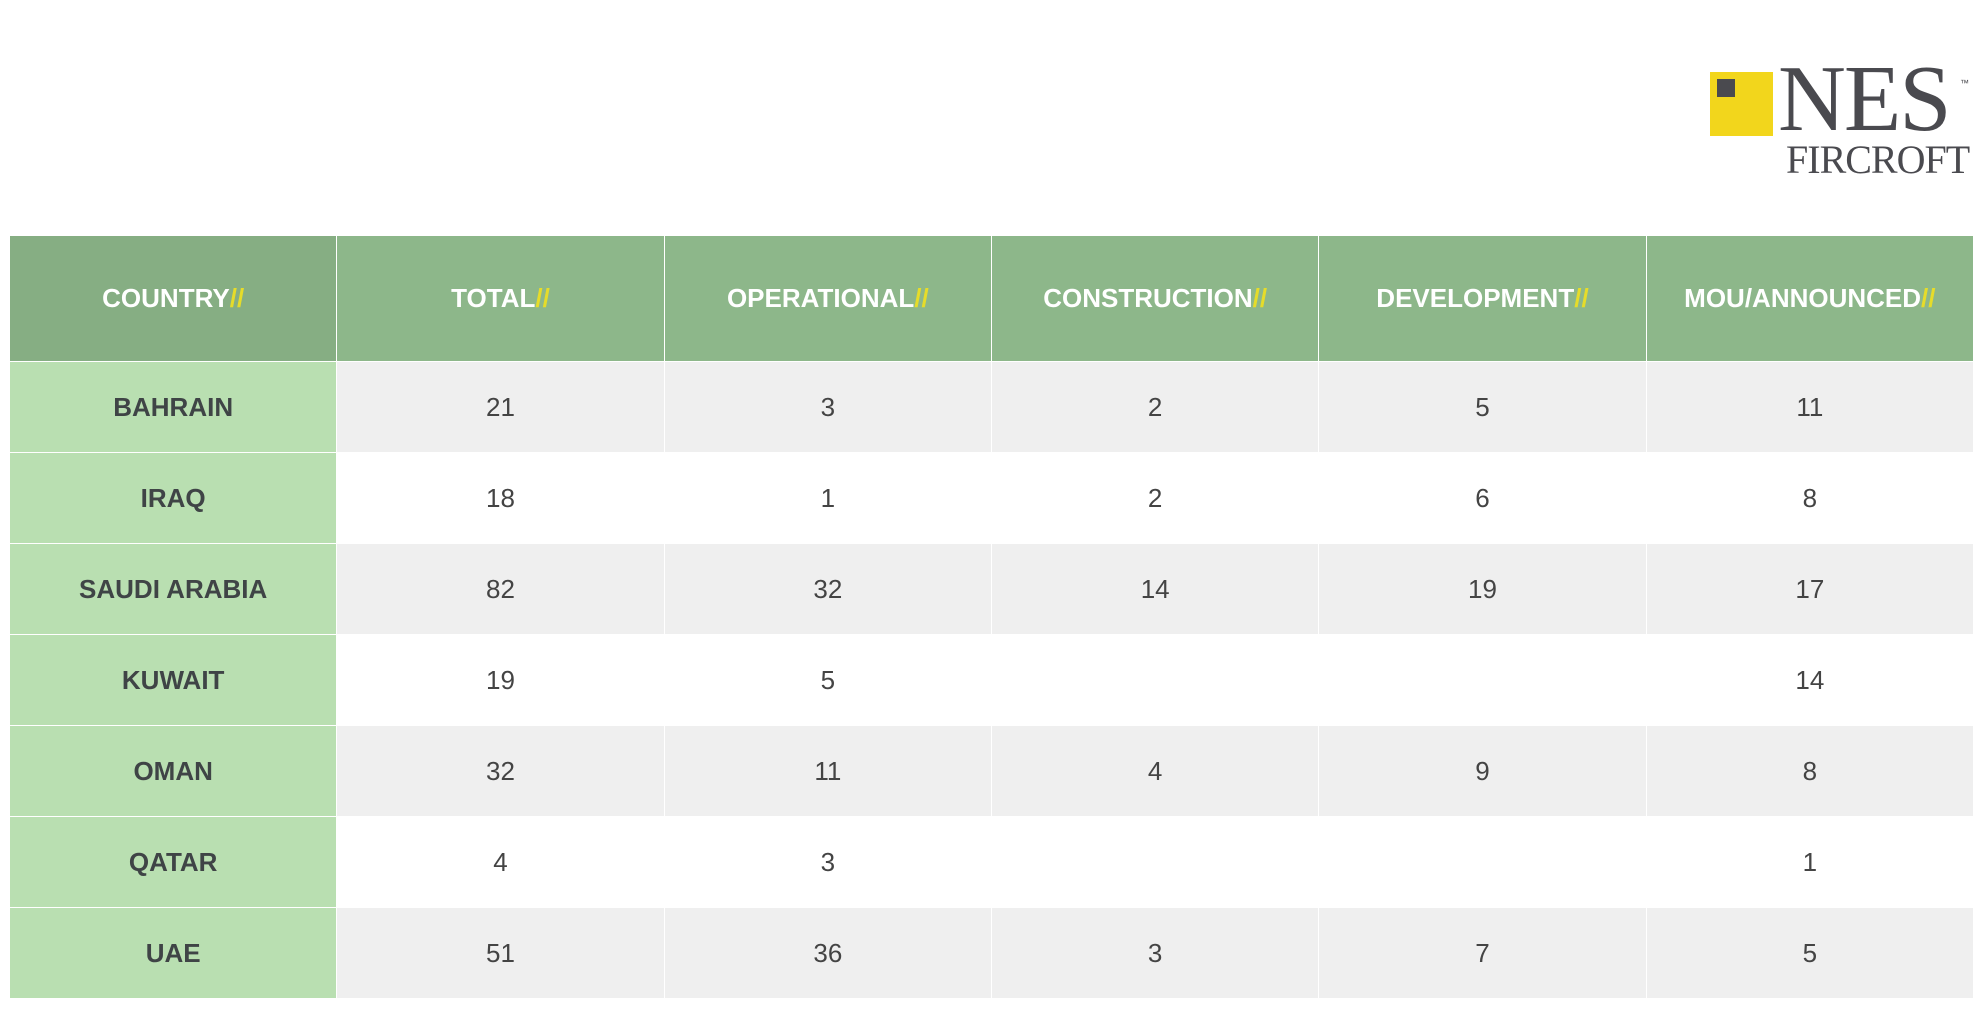 The image size is (1980, 1009). What do you see at coordinates (1878, 159) in the screenshot?
I see `logo-subname: FIRCROFT` at bounding box center [1878, 159].